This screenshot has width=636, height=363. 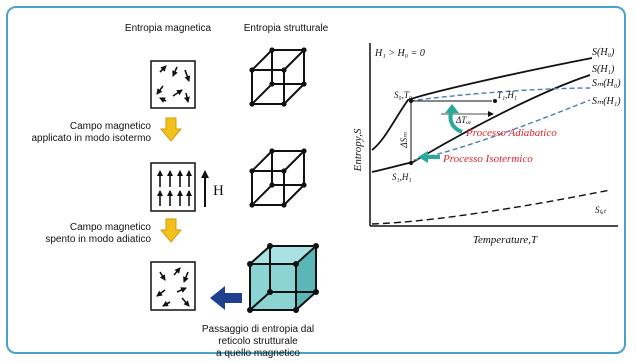 What do you see at coordinates (452, 108) in the screenshot?
I see `adiabatic-arrowhead` at bounding box center [452, 108].